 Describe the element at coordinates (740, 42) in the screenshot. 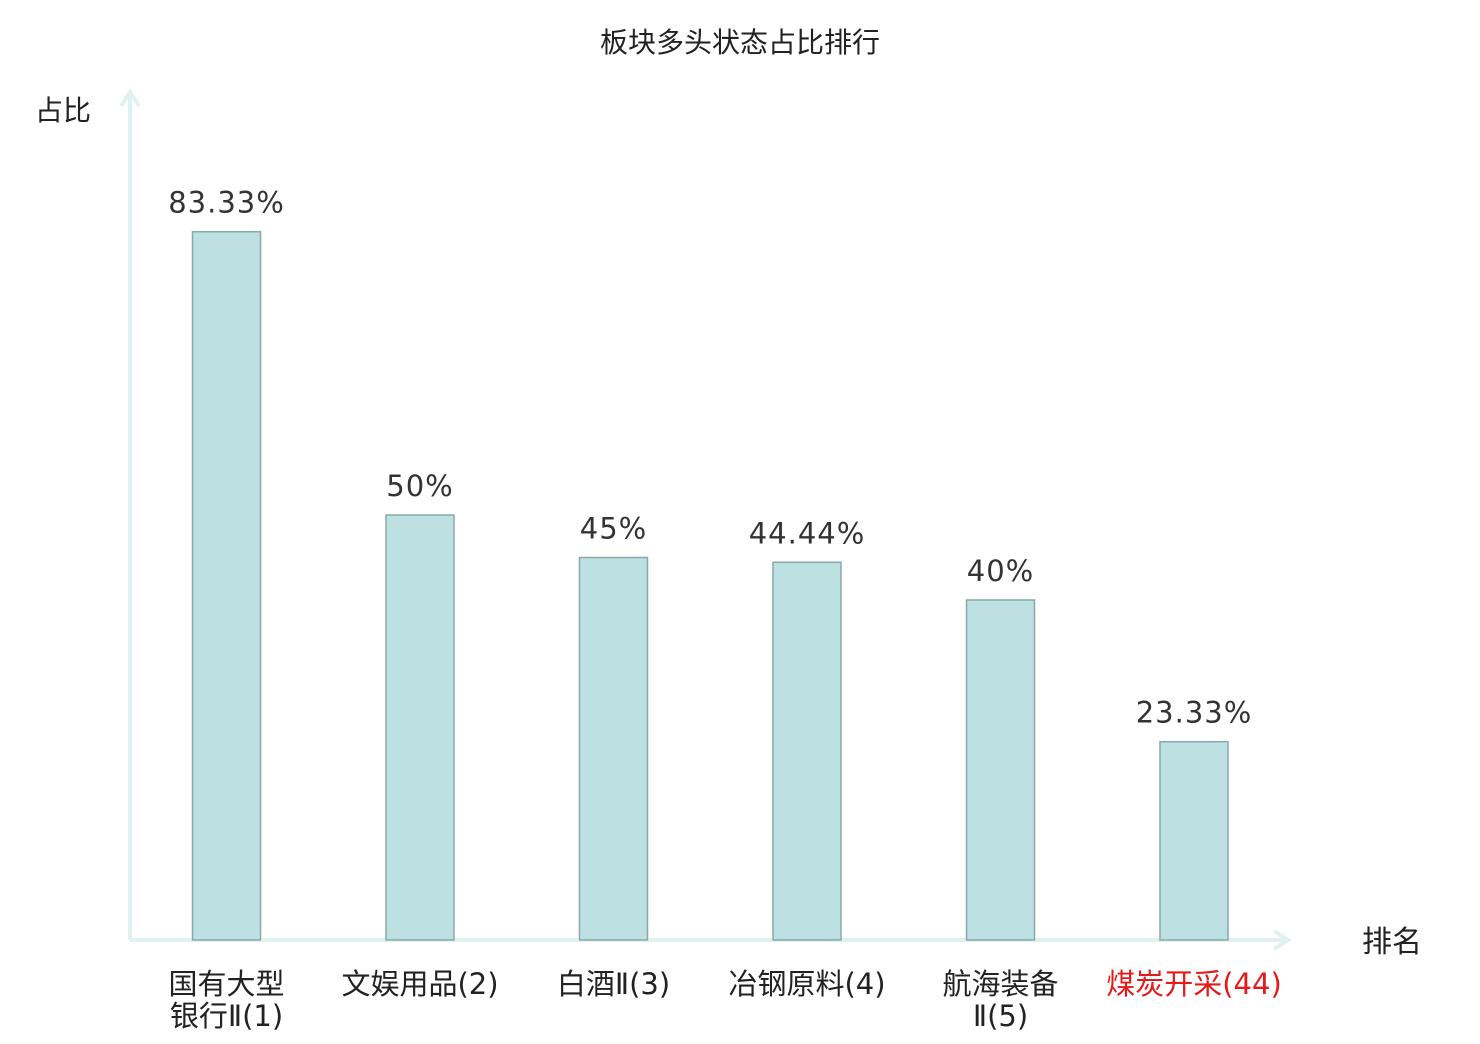

I see `chart-title: 板块多头状态占比排行` at that location.